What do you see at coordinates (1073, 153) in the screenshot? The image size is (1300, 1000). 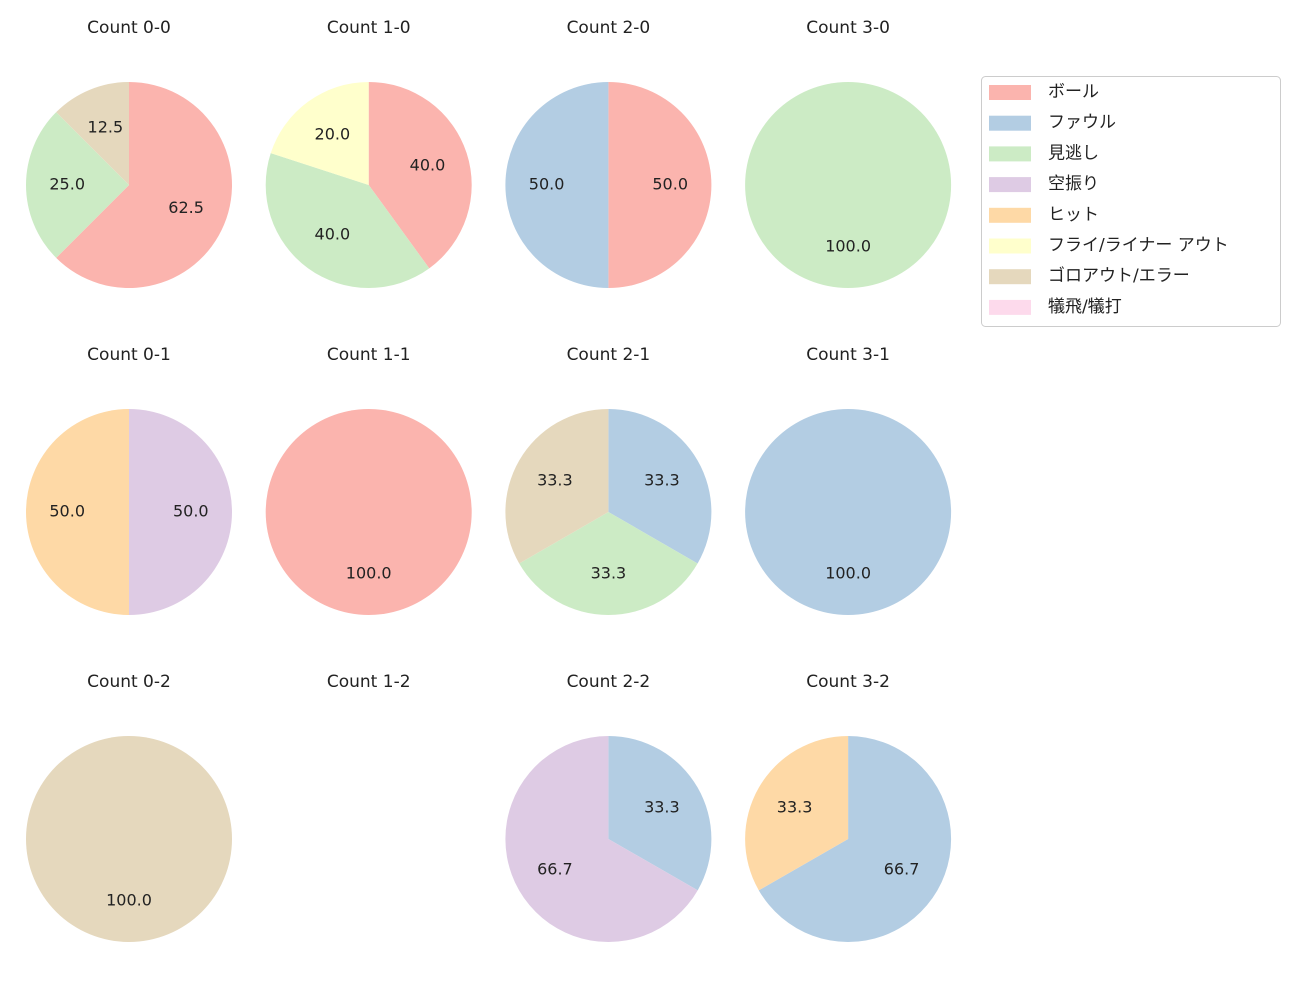 I see `legend-label: 見逃し` at bounding box center [1073, 153].